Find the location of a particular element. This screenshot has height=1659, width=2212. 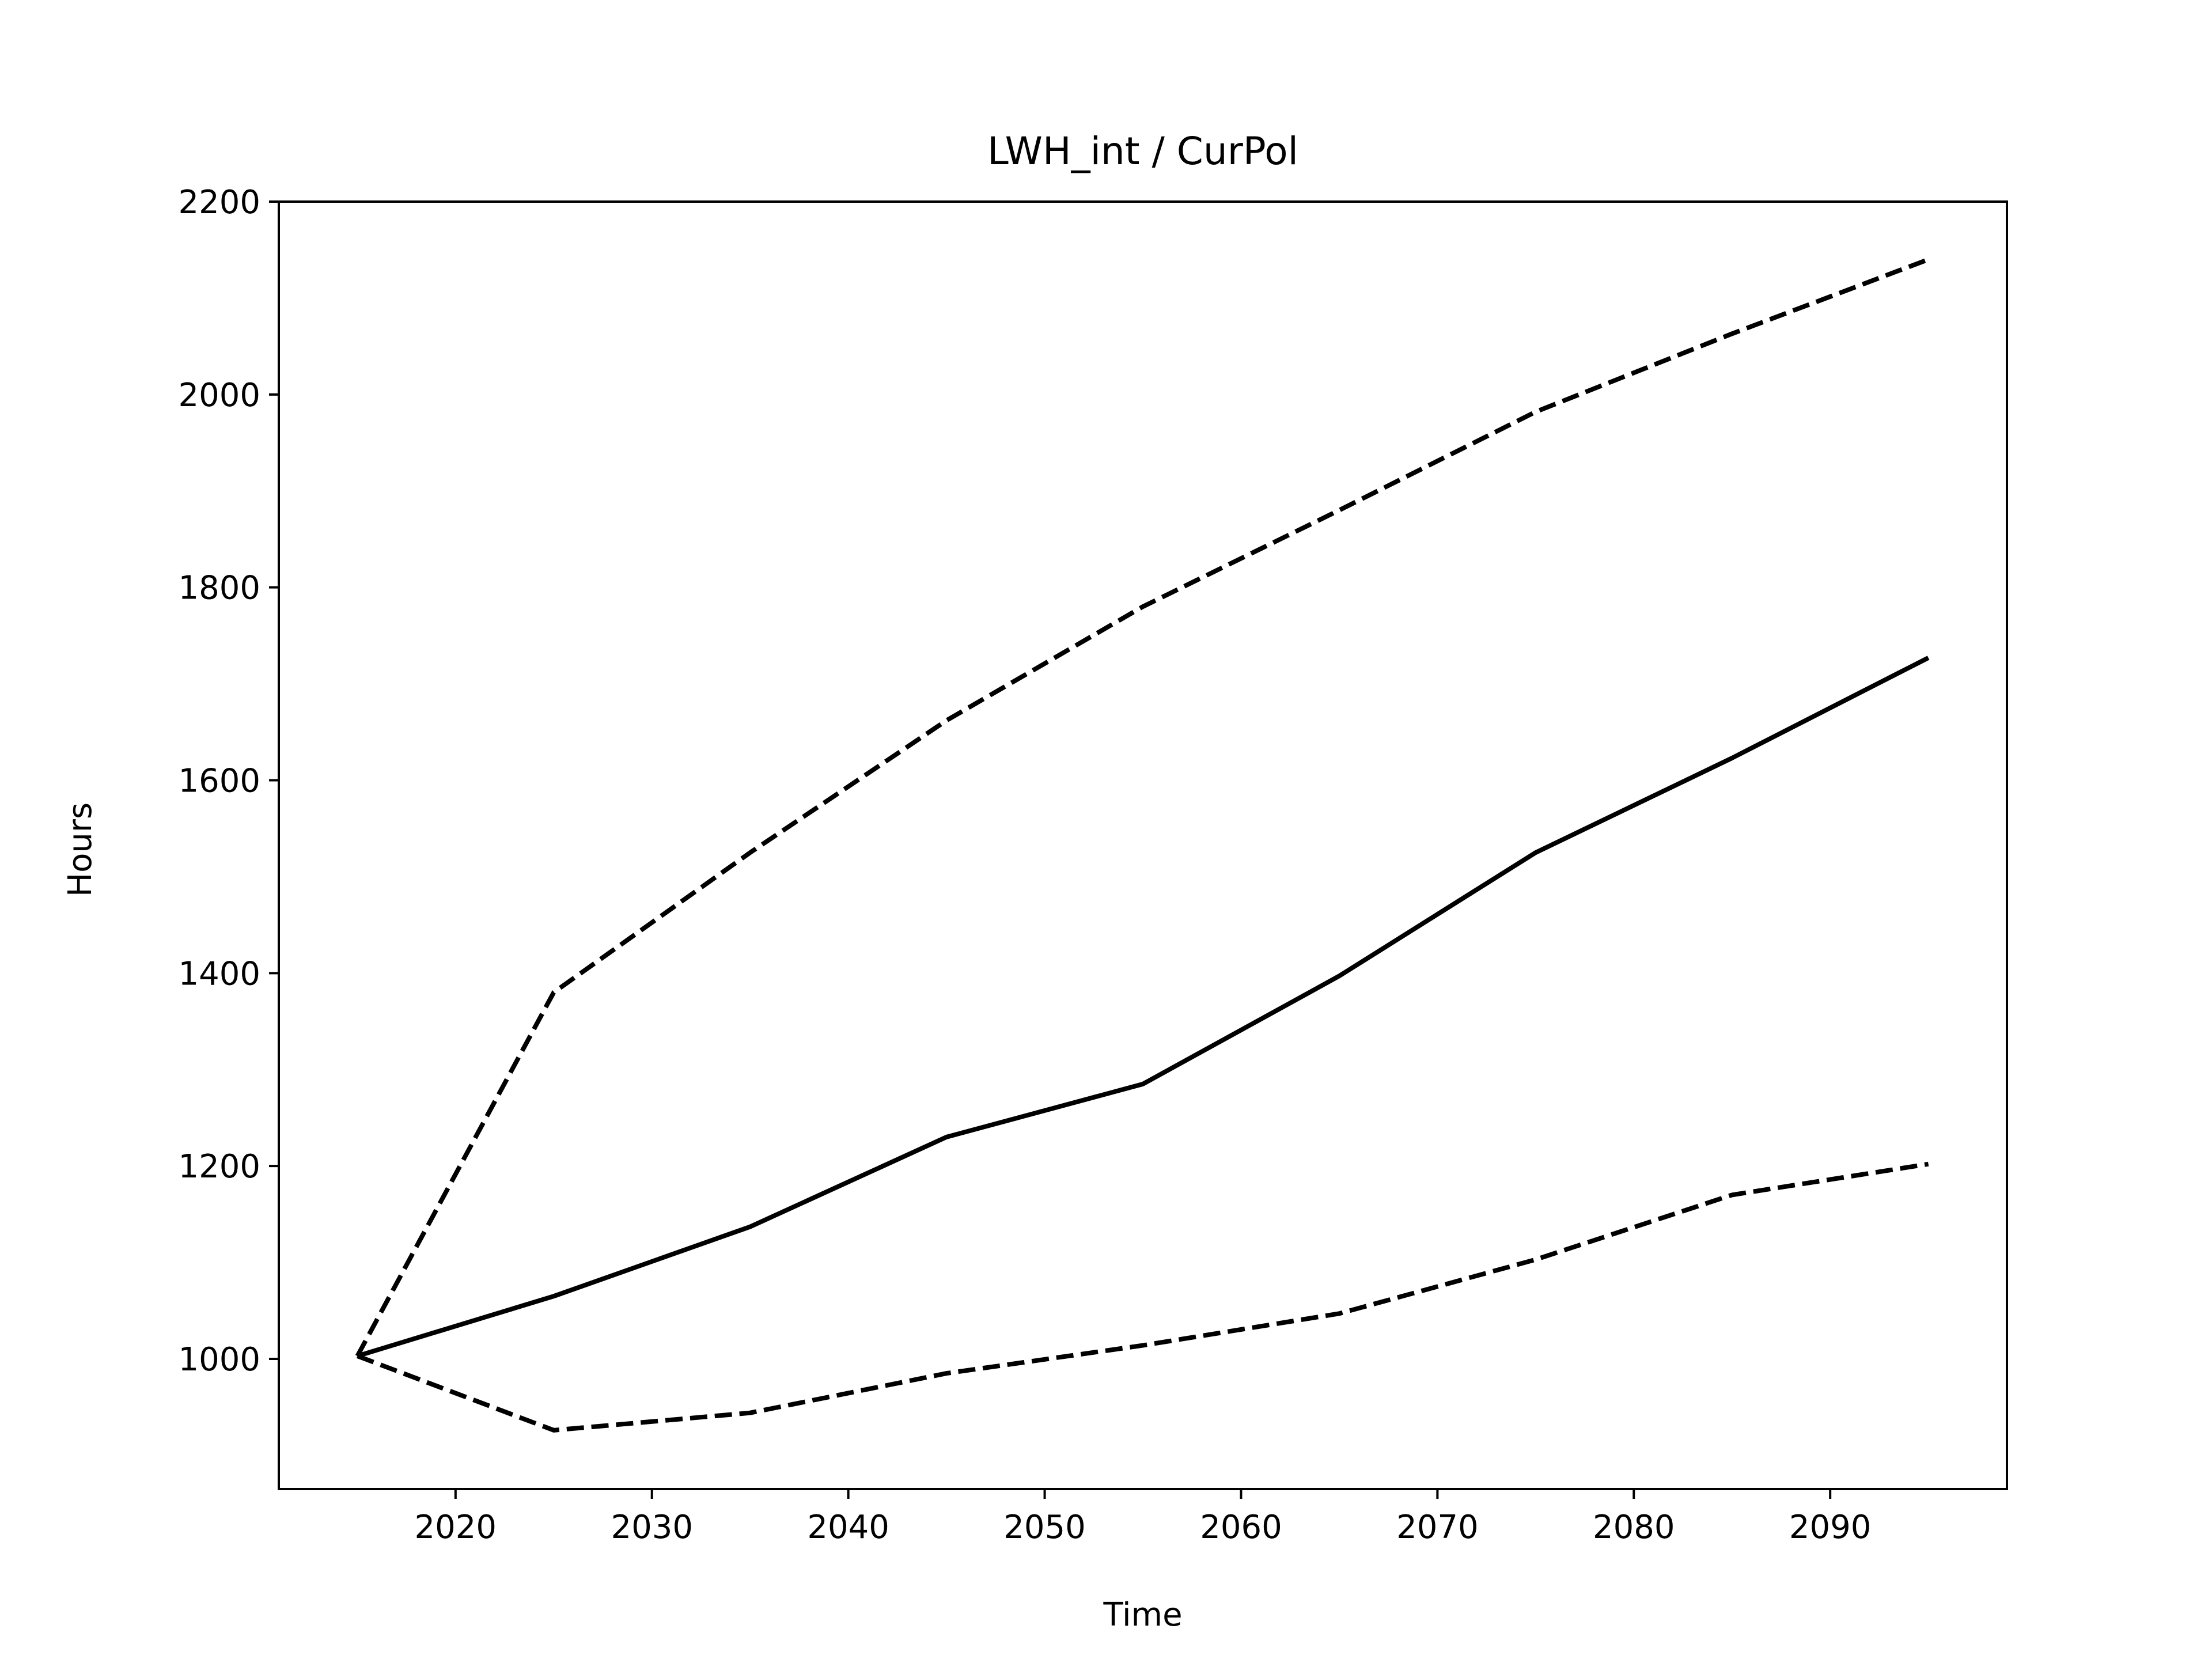

y-tick-label: 1600 is located at coordinates (219, 781).